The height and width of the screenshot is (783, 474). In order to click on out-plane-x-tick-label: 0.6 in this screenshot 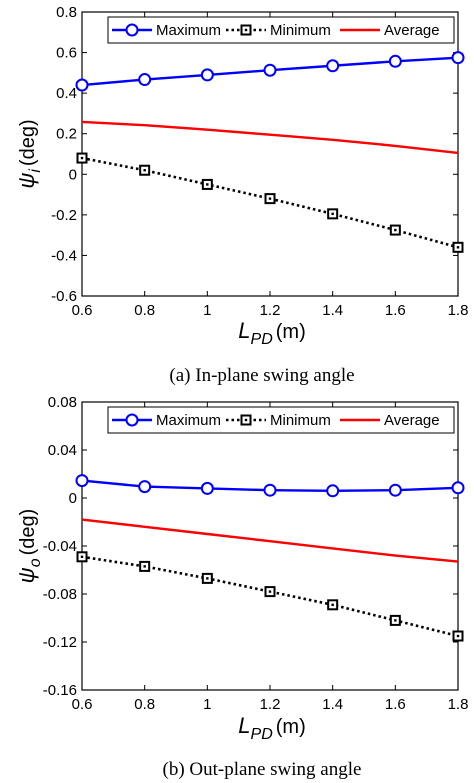, I will do `click(82, 704)`.